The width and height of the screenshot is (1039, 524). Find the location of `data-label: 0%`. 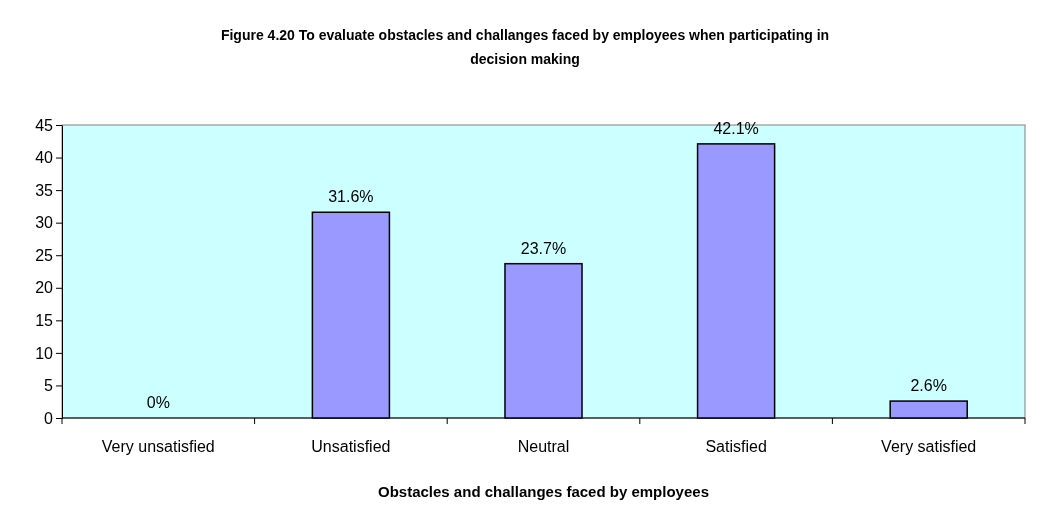

data-label: 0% is located at coordinates (158, 402).